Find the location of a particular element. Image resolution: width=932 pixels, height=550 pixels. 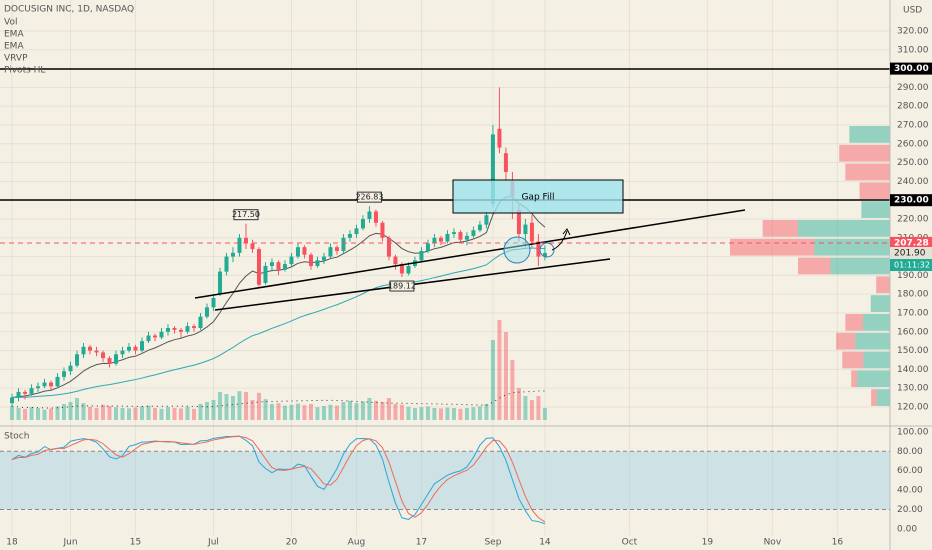

y-tick-label: 270.00 is located at coordinates (913, 126).